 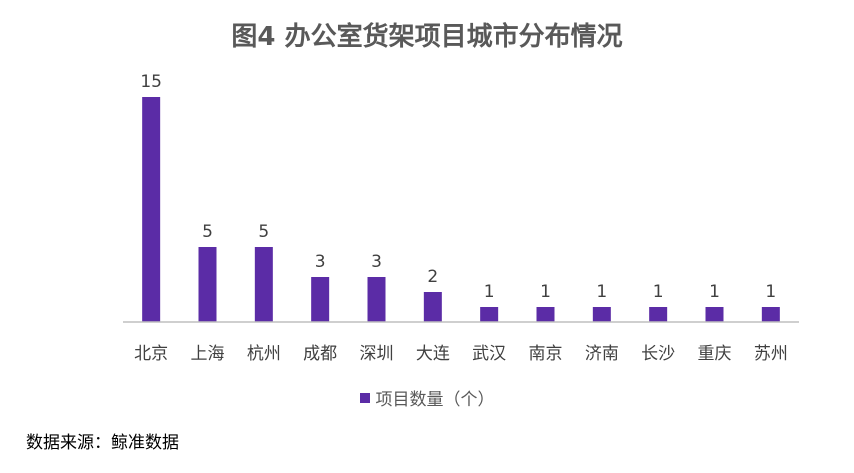 I want to click on value-label-7: 1, so click(x=545, y=292).